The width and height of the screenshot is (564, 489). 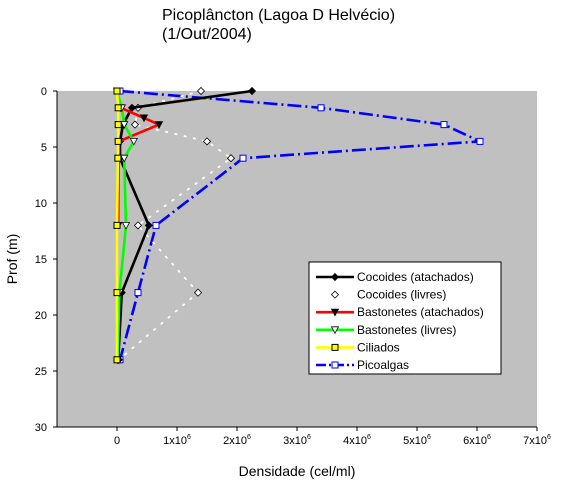 I want to click on legend-label: Cocoides (livres), so click(x=401, y=295).